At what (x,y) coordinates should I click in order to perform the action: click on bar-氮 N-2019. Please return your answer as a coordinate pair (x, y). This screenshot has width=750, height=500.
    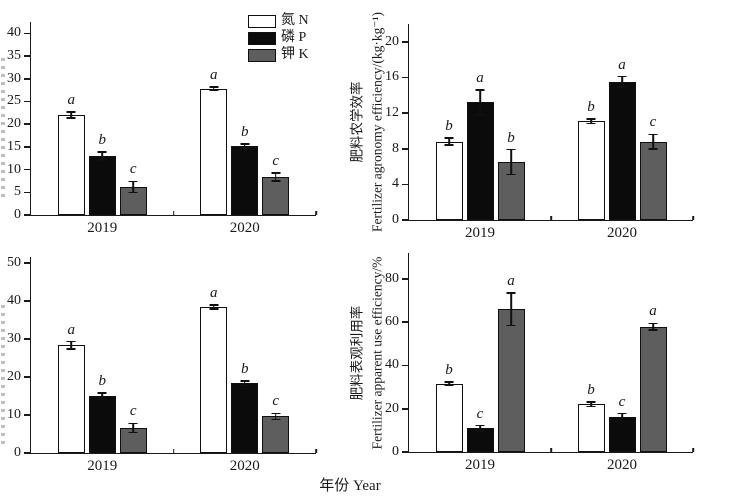
    Looking at the image, I should click on (71, 399).